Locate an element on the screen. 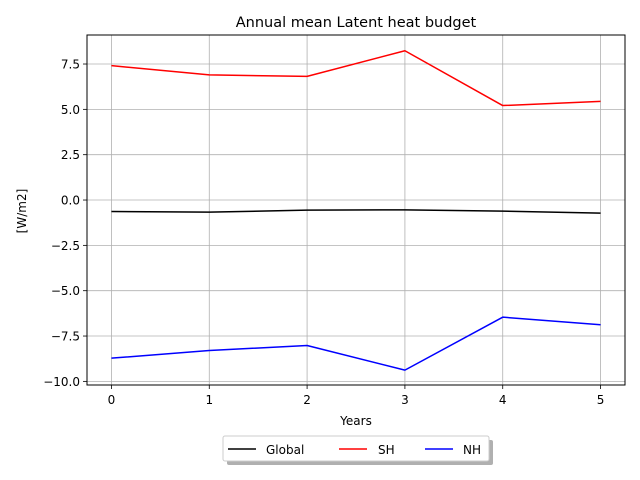  legend-label-global: Global is located at coordinates (285, 450).